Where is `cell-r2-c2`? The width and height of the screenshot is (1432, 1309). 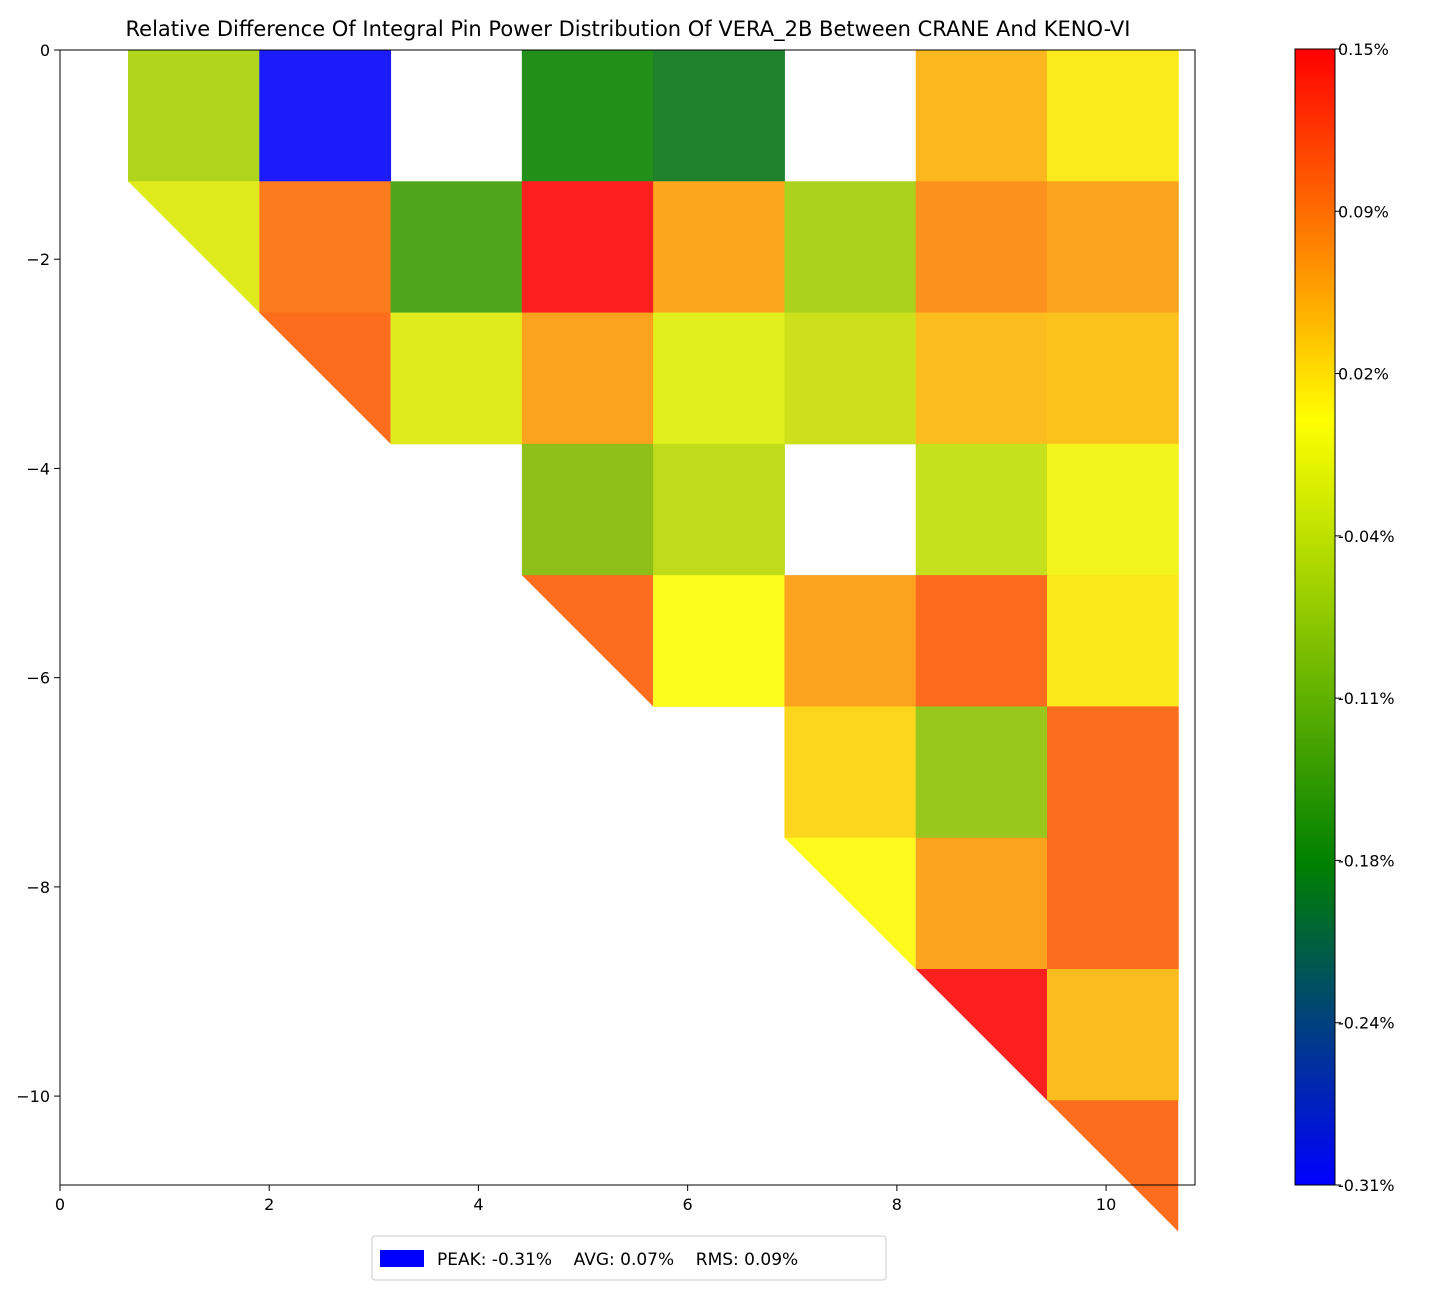
cell-r2-c2 is located at coordinates (456, 378).